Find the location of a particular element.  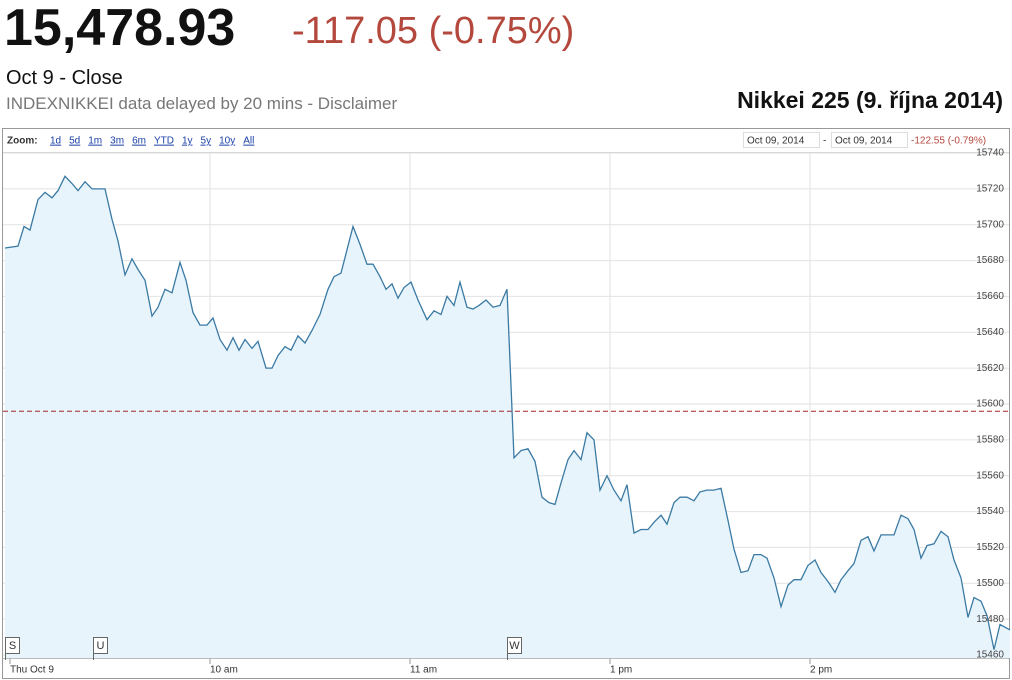

zoom-option: 6m is located at coordinates (139, 141).